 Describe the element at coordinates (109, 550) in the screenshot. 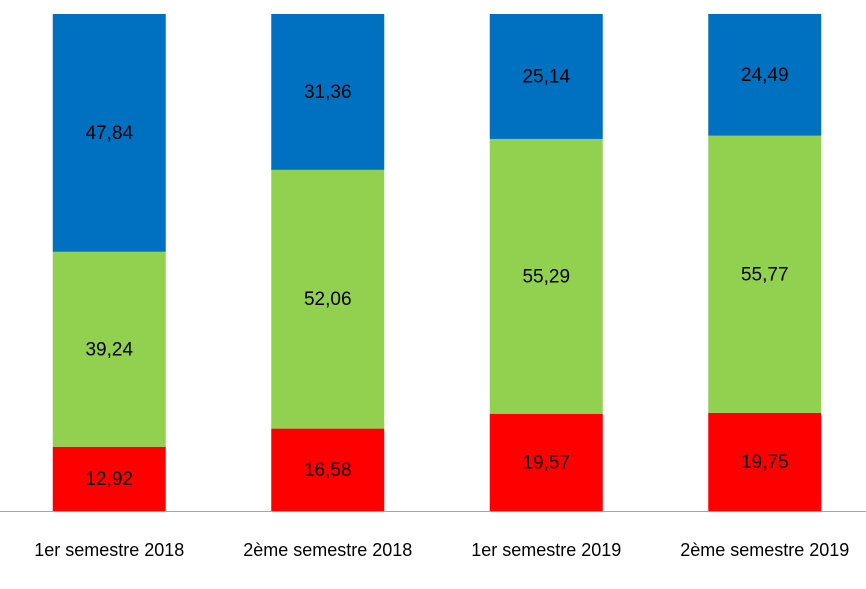

I see `x-tick-label: 1er semestre 2018` at that location.